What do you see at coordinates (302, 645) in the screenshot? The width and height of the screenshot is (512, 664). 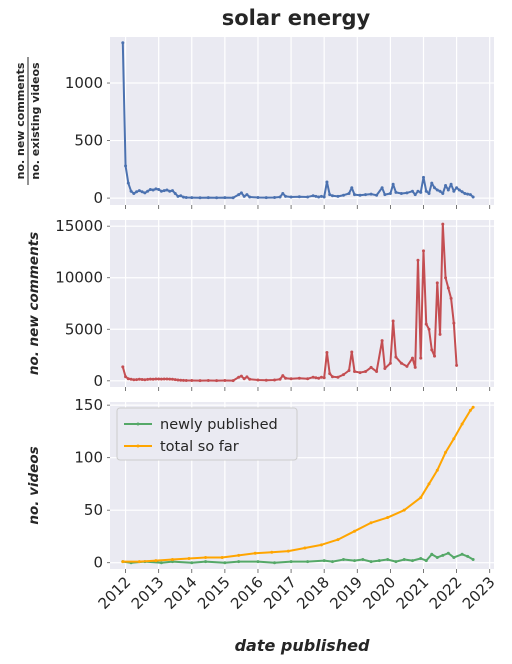 I see `x-axis-label: date published` at bounding box center [302, 645].